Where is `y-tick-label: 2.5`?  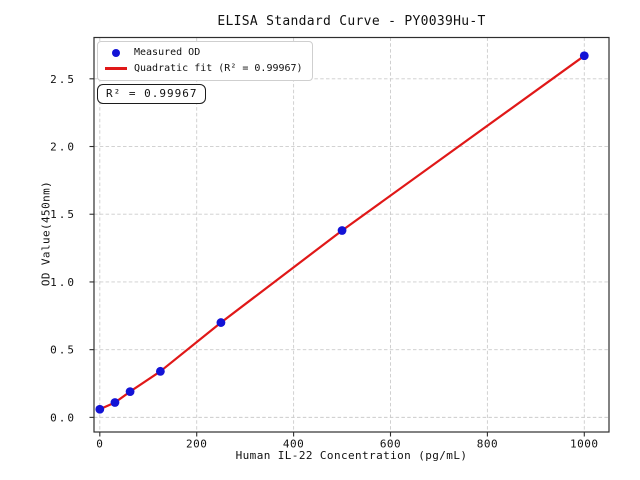 y-tick-label: 2.5 is located at coordinates (63, 79).